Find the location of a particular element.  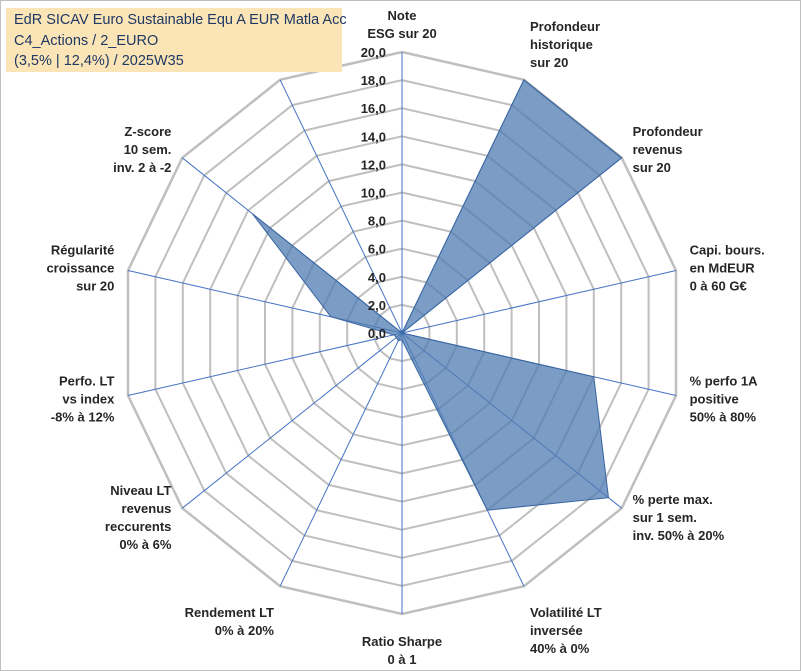

category-label: Régularité is located at coordinates (83, 249).